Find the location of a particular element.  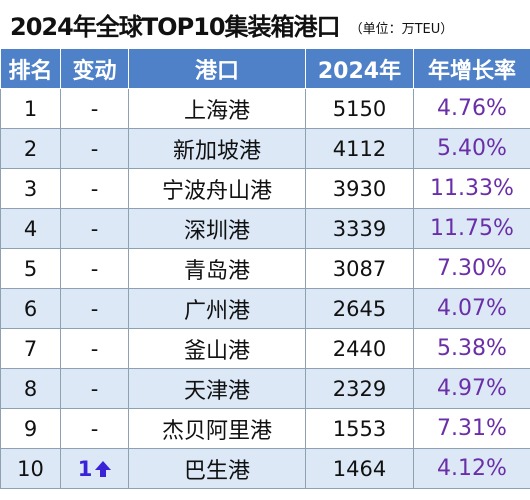

volume-cell: 3930 is located at coordinates (359, 188).